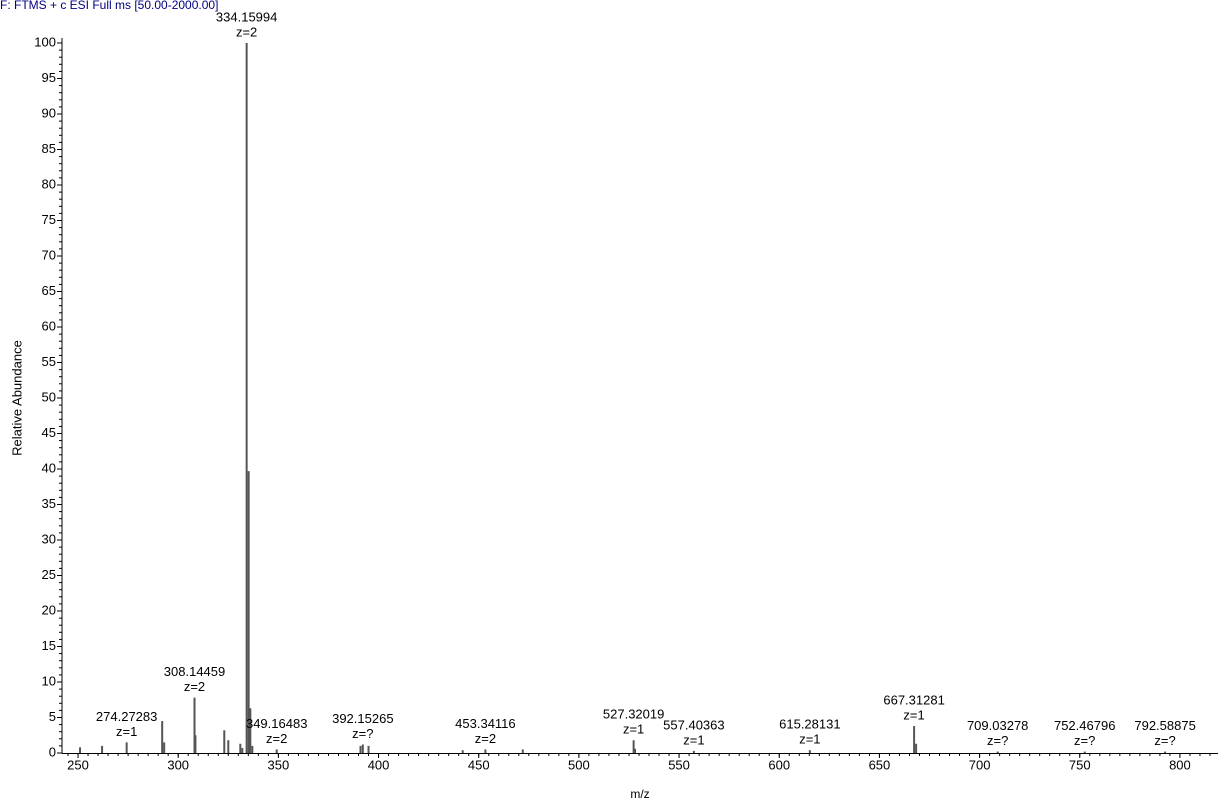  What do you see at coordinates (809, 724) in the screenshot?
I see `peak-mz-label: 615.28131` at bounding box center [809, 724].